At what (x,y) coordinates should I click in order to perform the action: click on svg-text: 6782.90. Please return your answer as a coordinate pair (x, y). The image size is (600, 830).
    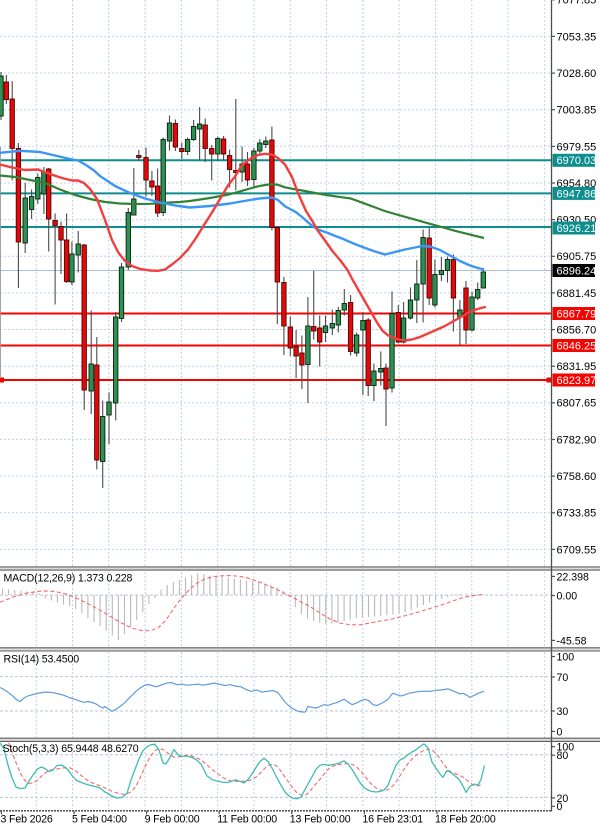
    Looking at the image, I should click on (577, 440).